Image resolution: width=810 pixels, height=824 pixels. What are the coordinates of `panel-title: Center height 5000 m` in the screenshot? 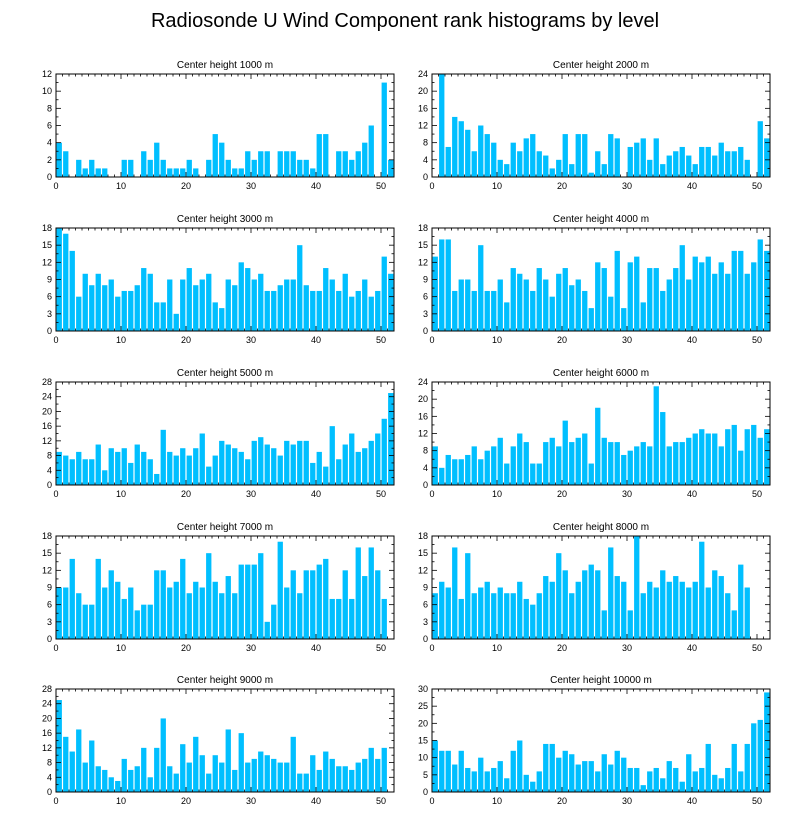 It's located at (225, 373).